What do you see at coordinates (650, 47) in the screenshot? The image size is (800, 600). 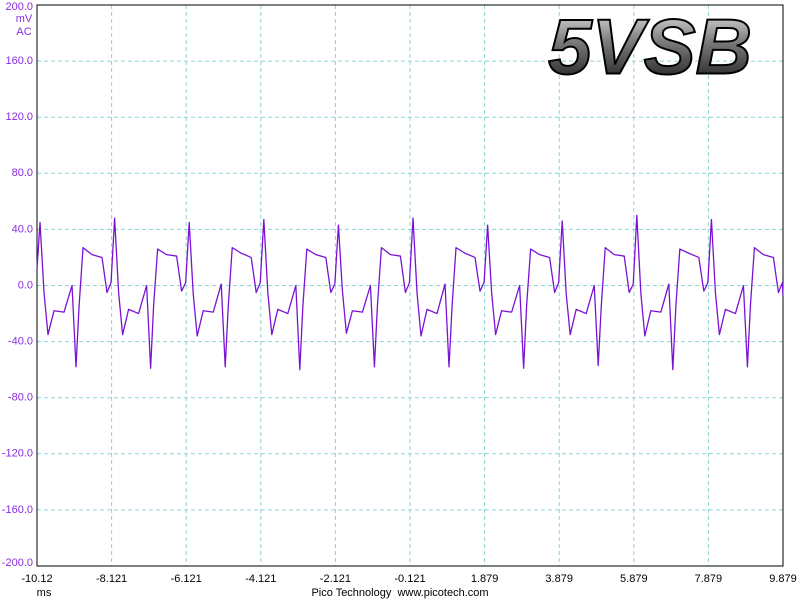 I see `chart-title: 5VSB` at bounding box center [650, 47].